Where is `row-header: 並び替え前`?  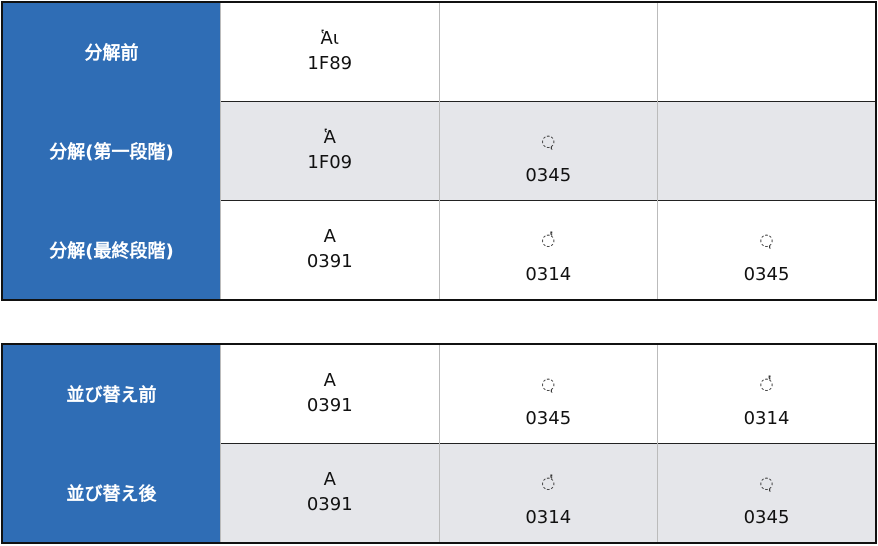 row-header: 並び替え前 is located at coordinates (111, 393).